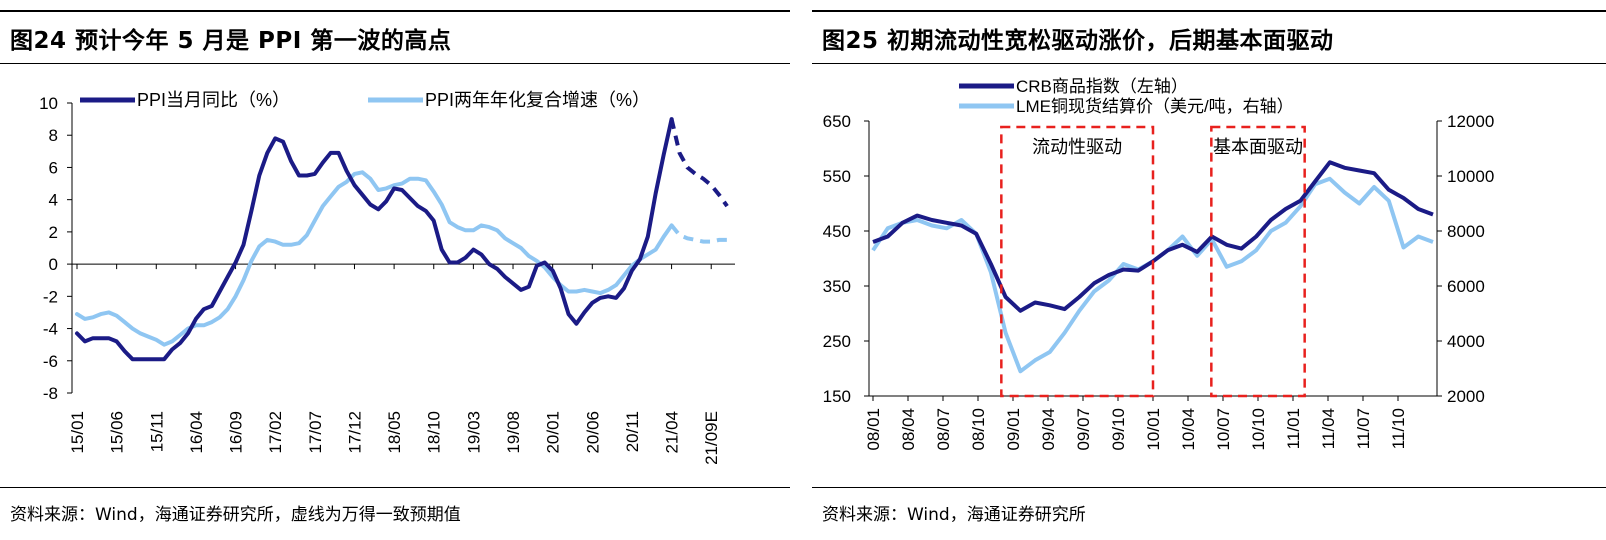 Image resolution: width=1606 pixels, height=540 pixels. What do you see at coordinates (632, 431) in the screenshot?
I see `x-tick-label: 20/11` at bounding box center [632, 431].